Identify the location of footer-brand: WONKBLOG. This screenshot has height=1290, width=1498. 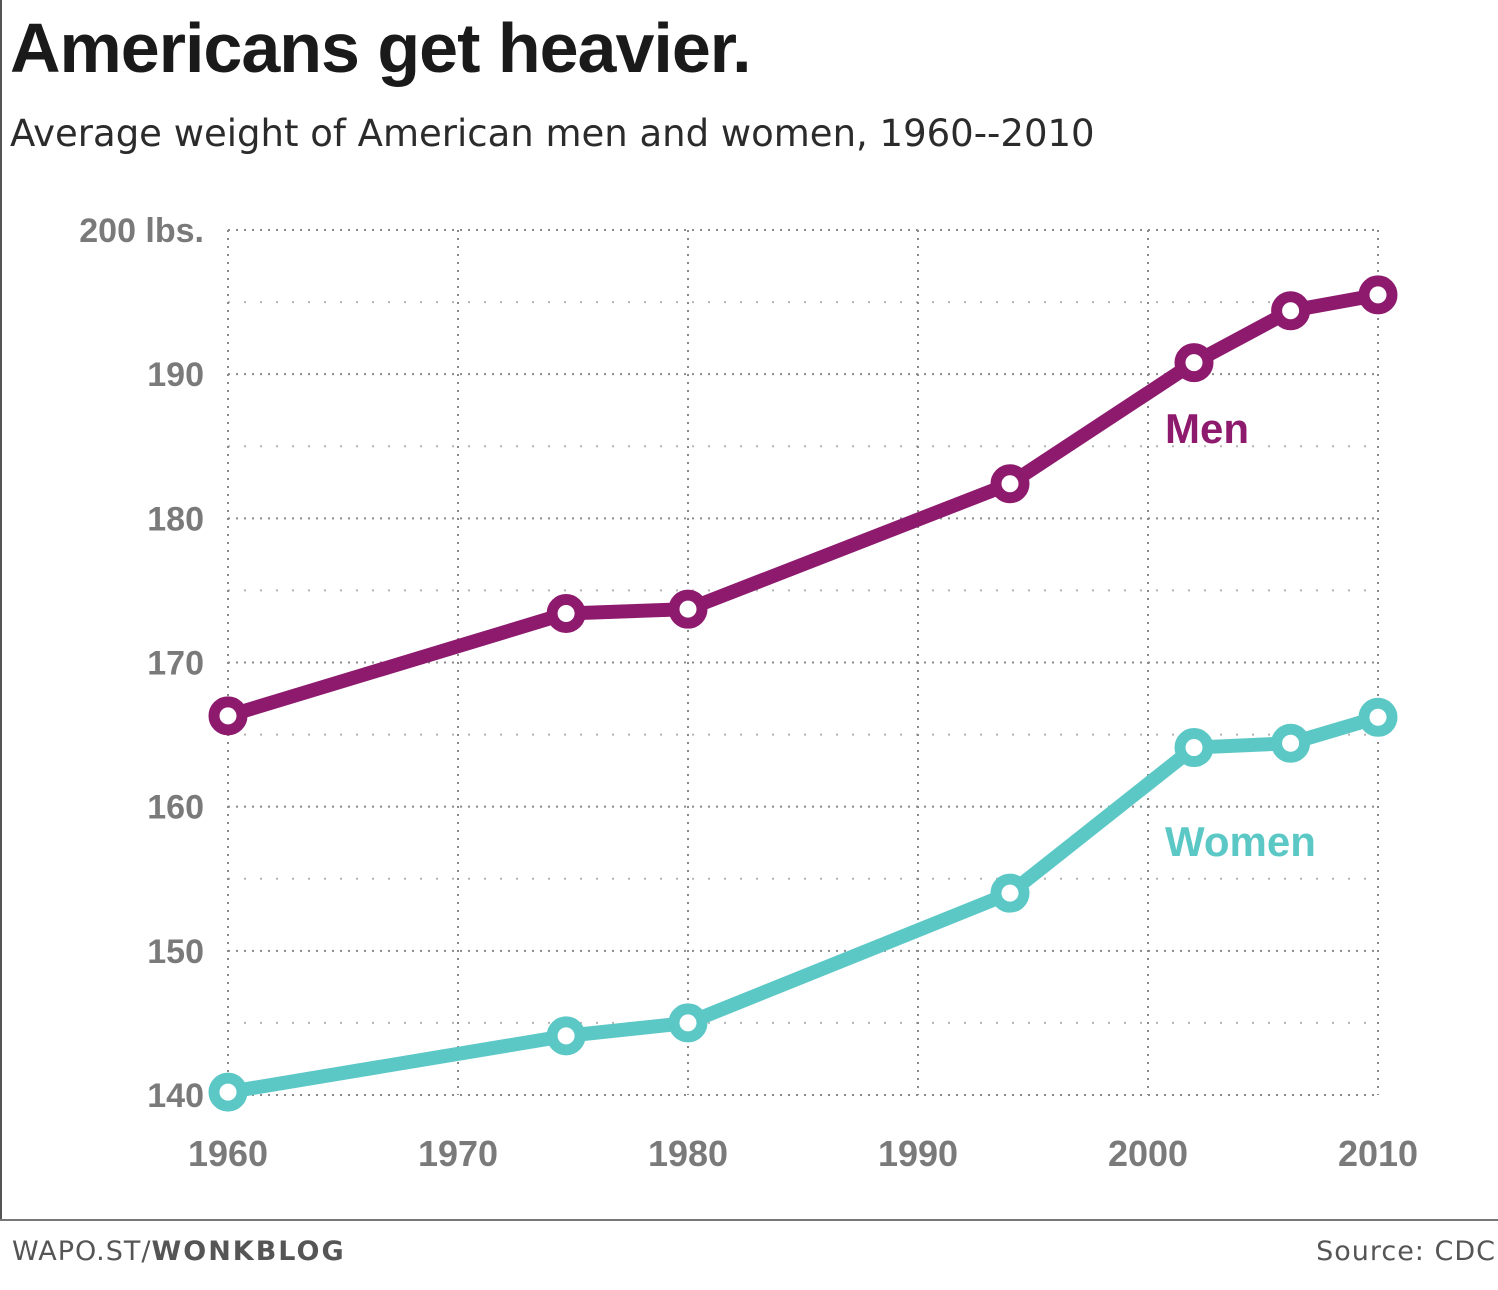
(248, 1251).